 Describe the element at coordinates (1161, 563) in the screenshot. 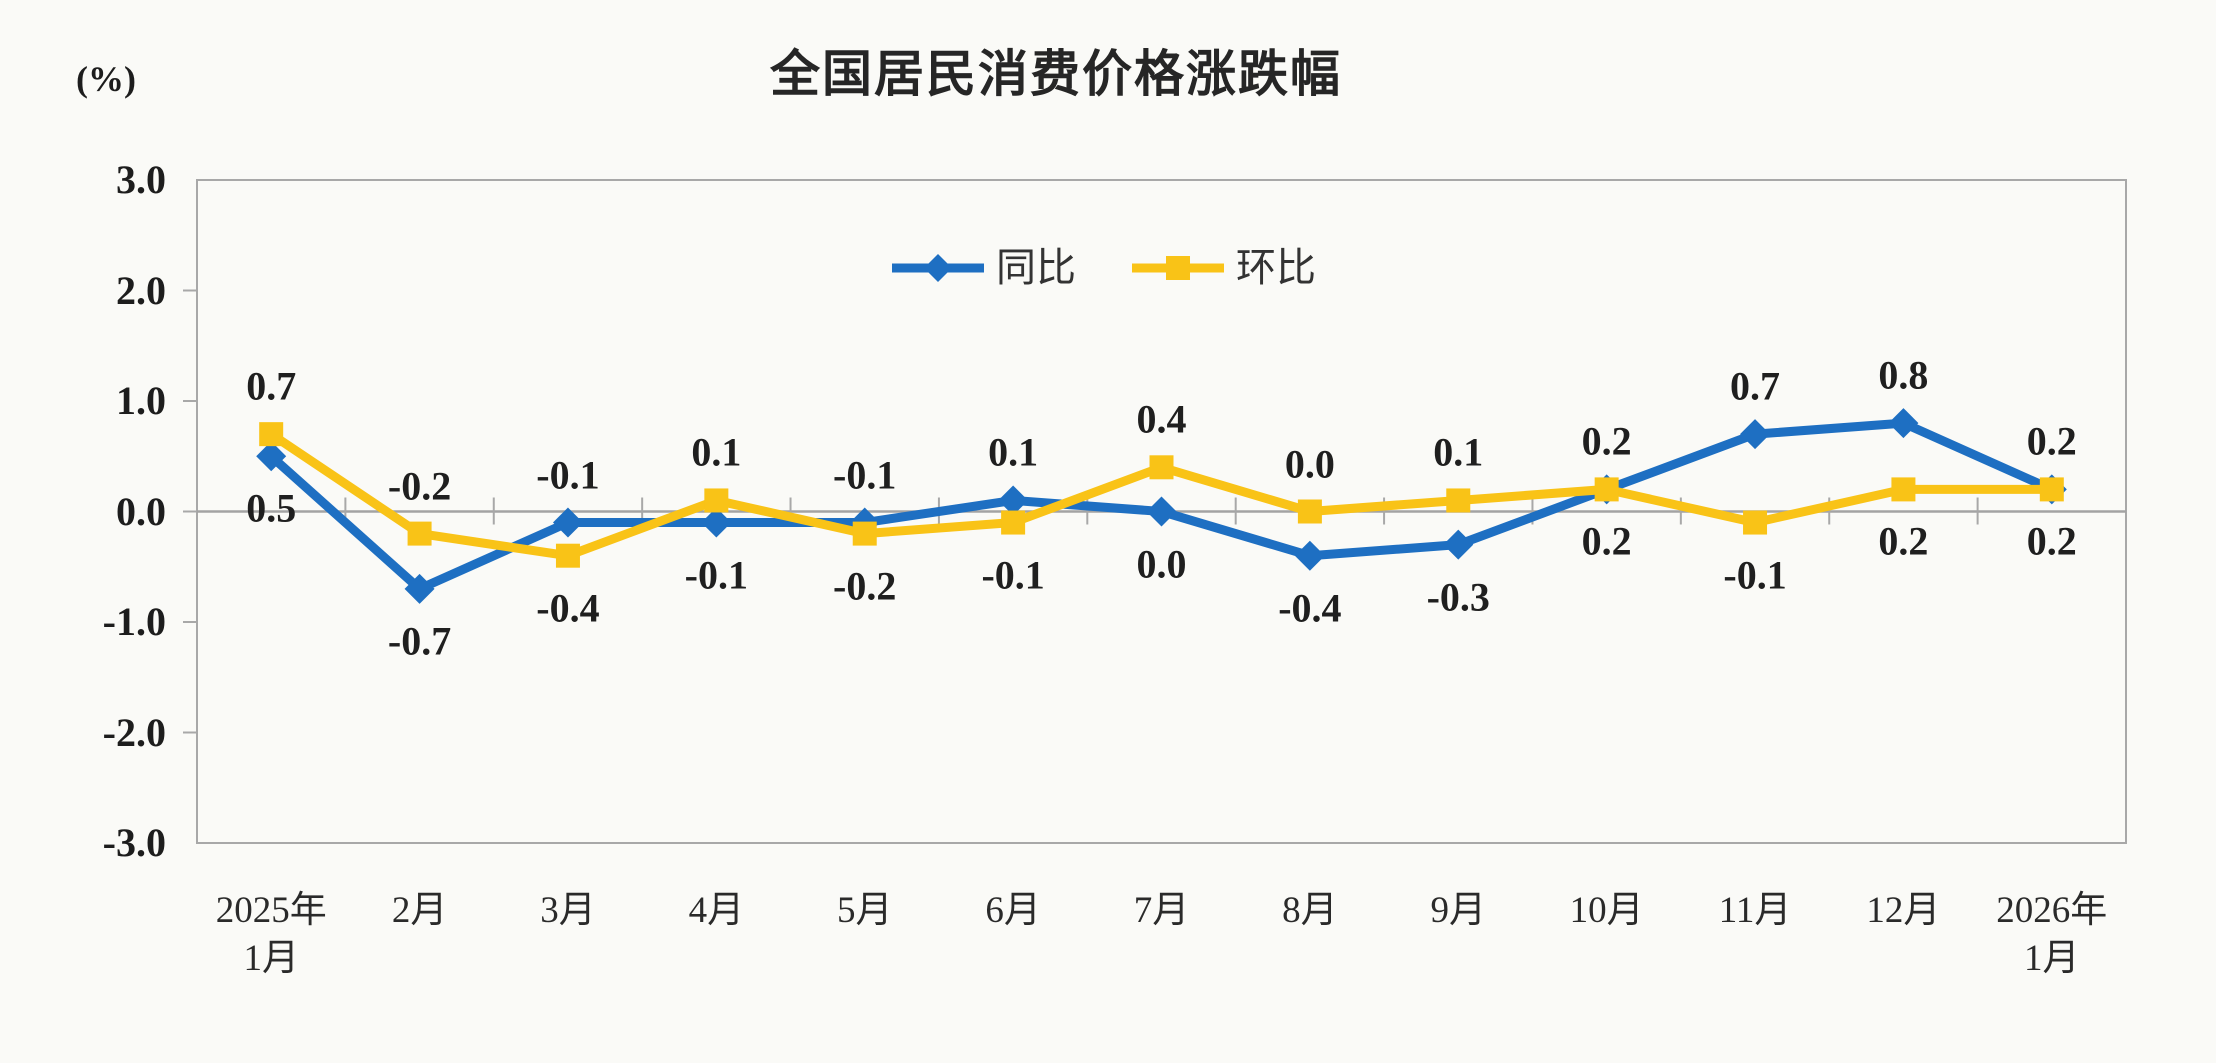

I see `data-label-同比: 0.0` at that location.